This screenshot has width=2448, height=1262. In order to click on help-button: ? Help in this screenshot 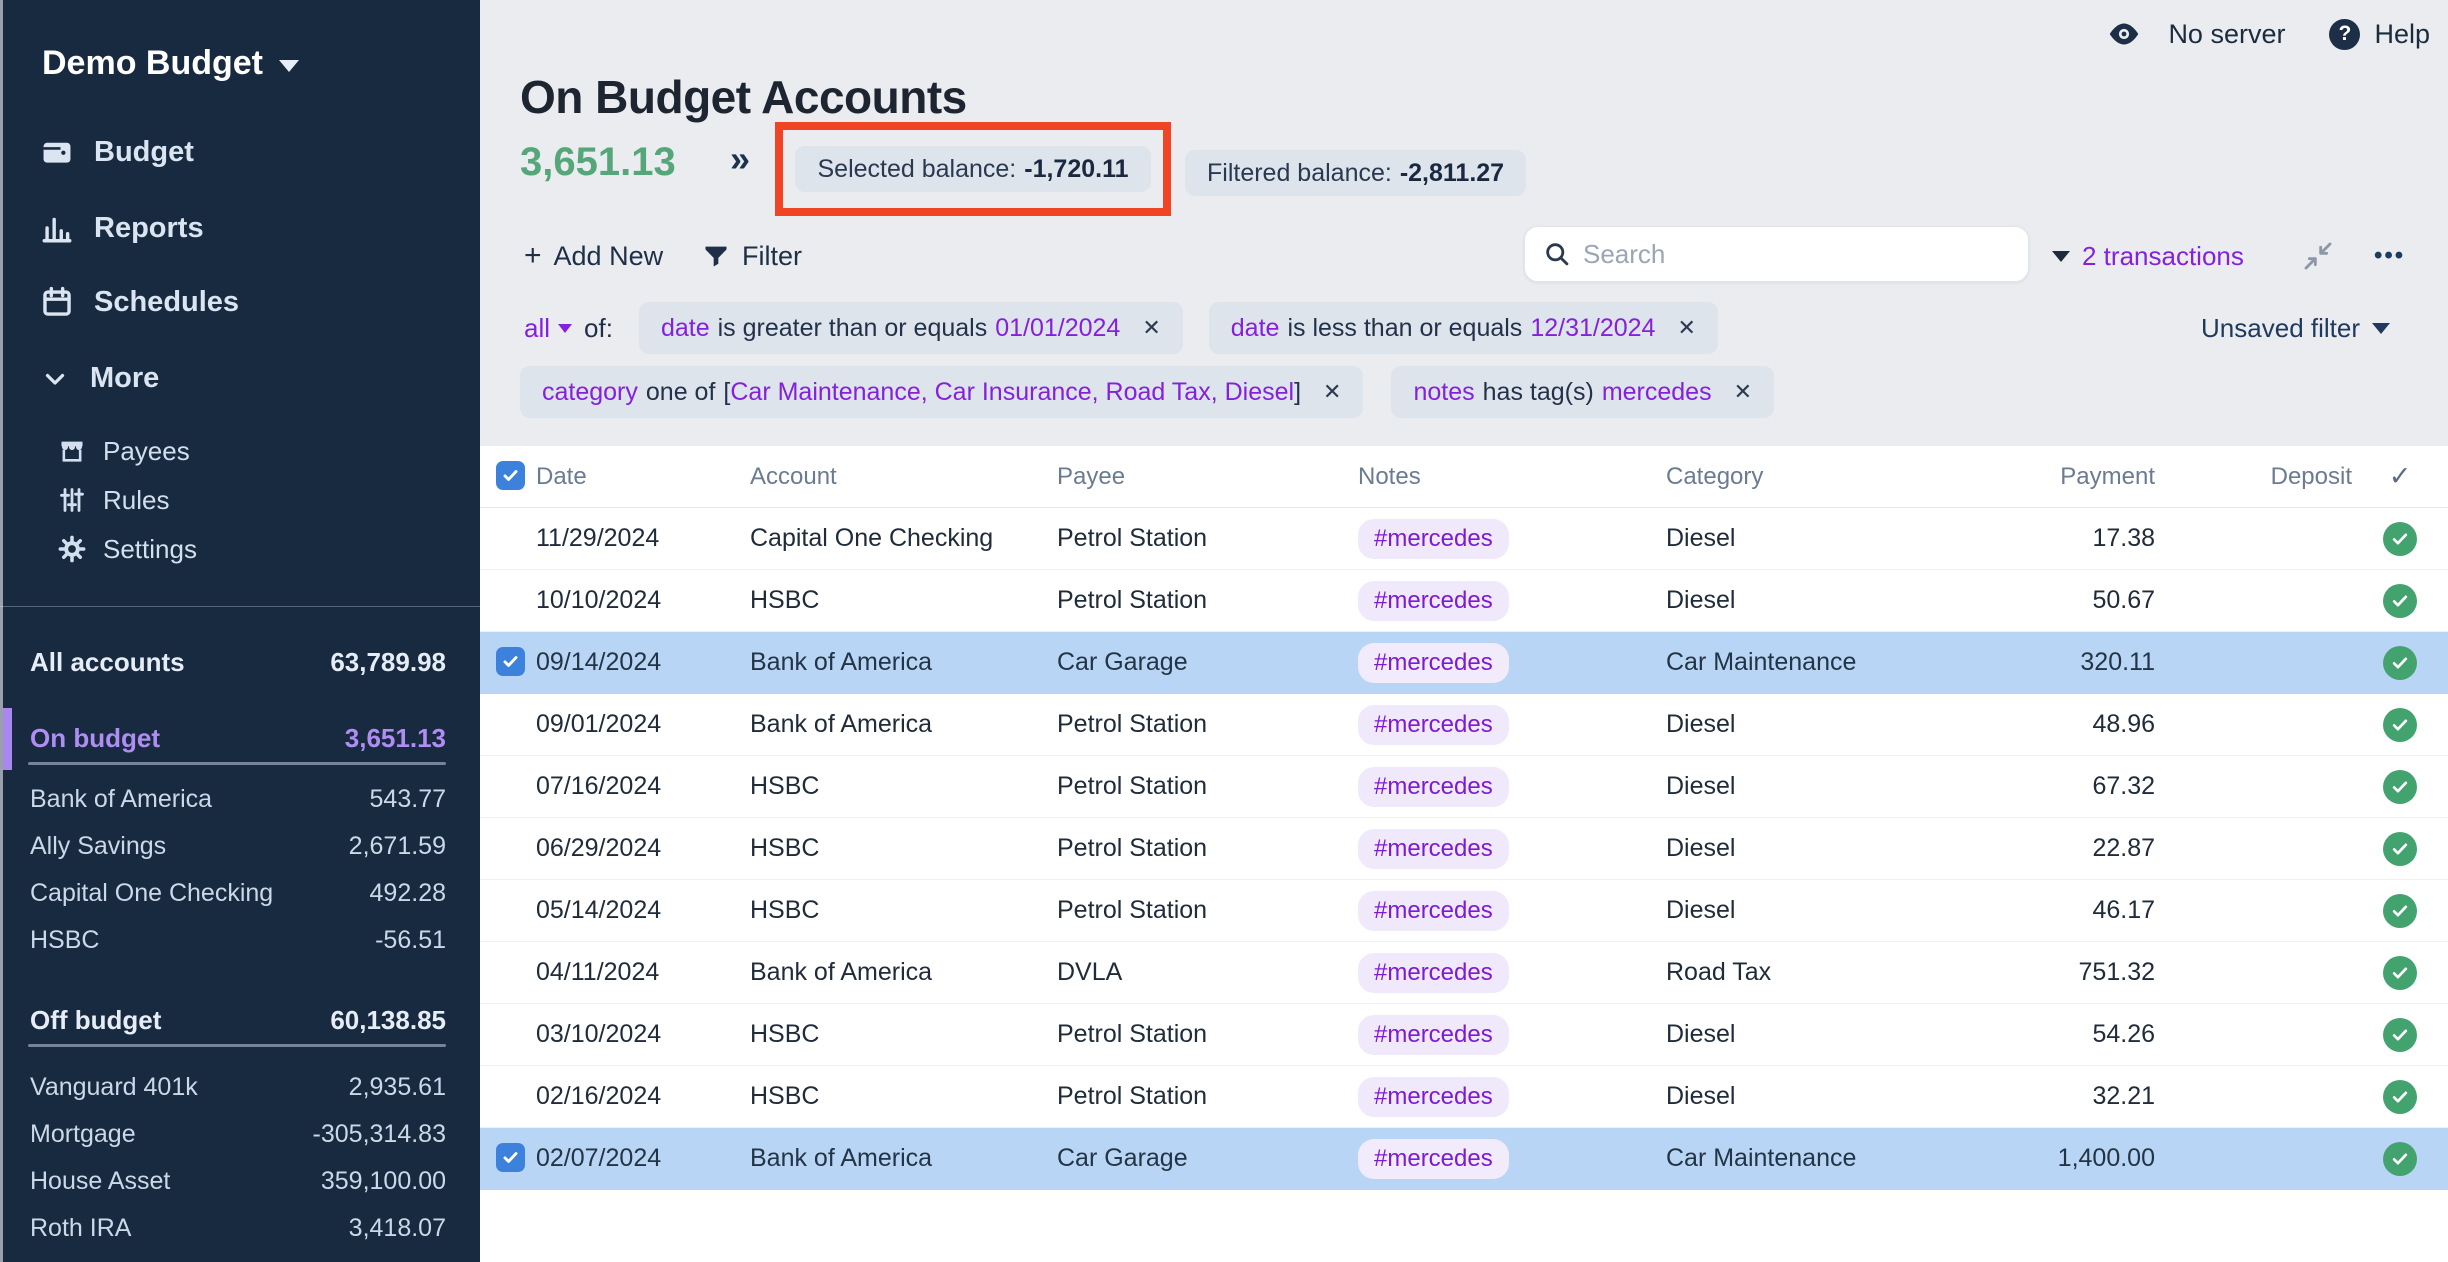, I will do `click(2379, 34)`.